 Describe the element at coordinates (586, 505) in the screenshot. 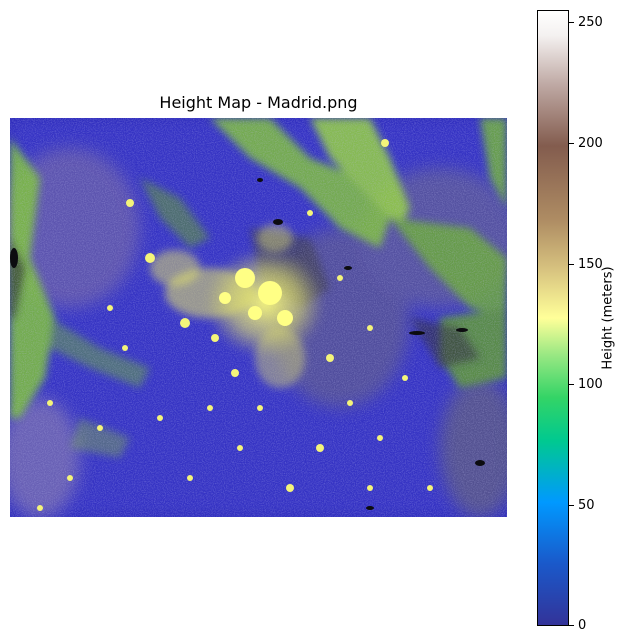

I see `colorbar-tick-label: 50` at that location.